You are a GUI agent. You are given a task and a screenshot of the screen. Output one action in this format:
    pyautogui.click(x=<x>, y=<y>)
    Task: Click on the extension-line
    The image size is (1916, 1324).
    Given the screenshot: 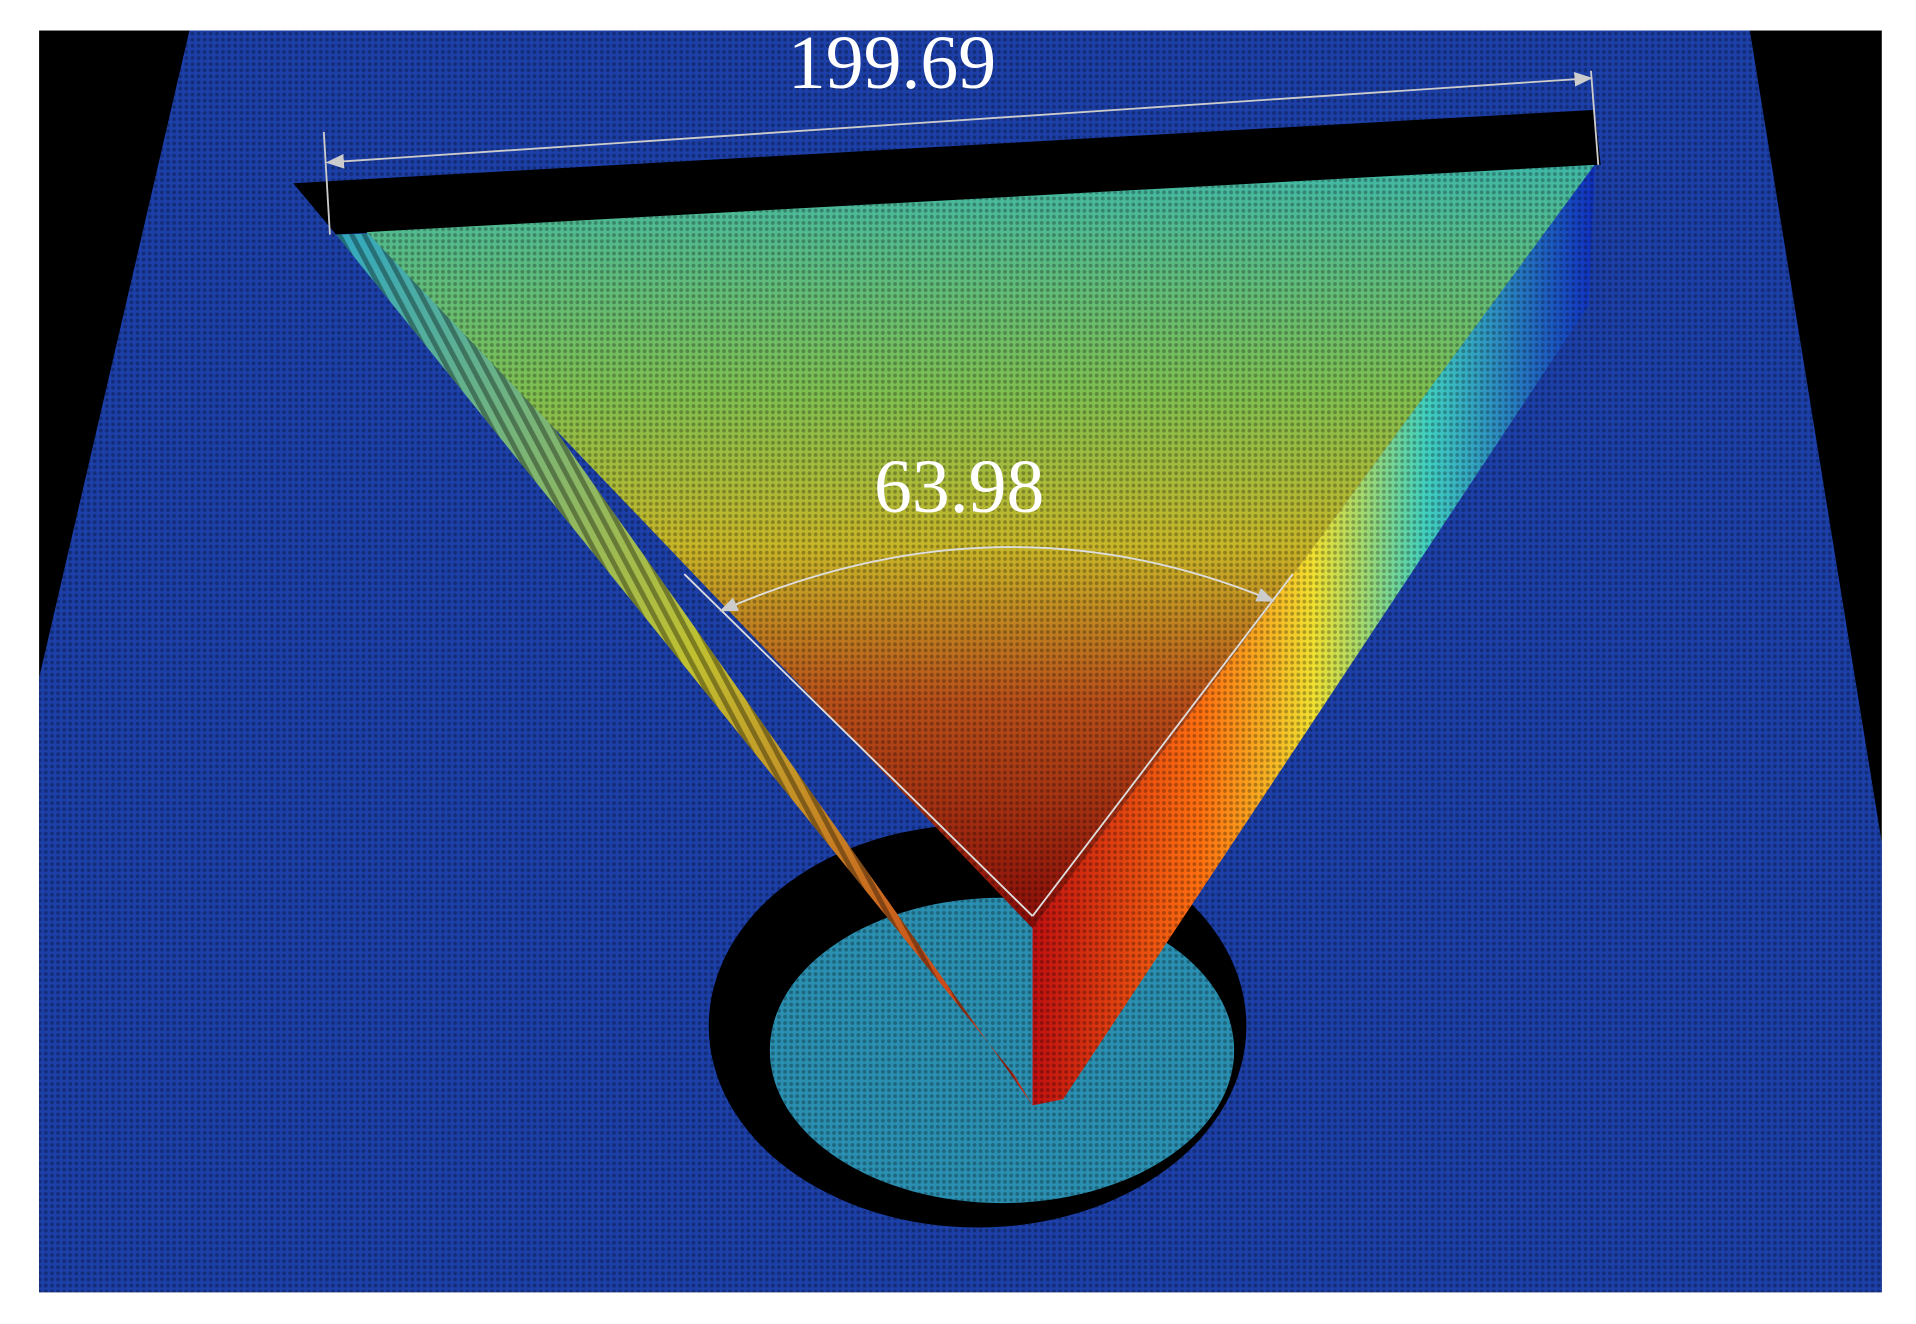 What is the action you would take?
    pyautogui.click(x=326, y=183)
    